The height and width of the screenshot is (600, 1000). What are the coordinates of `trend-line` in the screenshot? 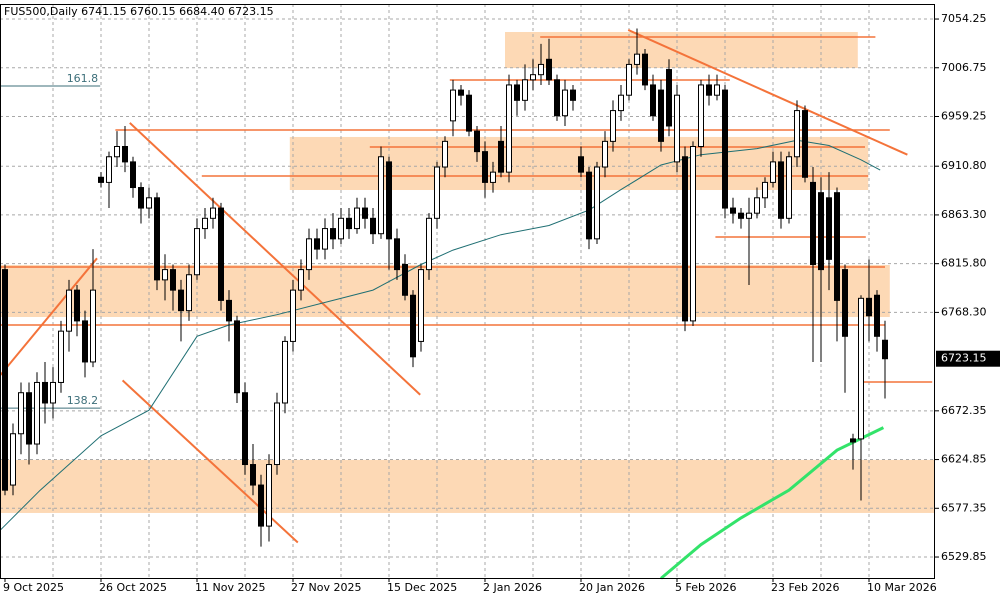 It's located at (767, 92).